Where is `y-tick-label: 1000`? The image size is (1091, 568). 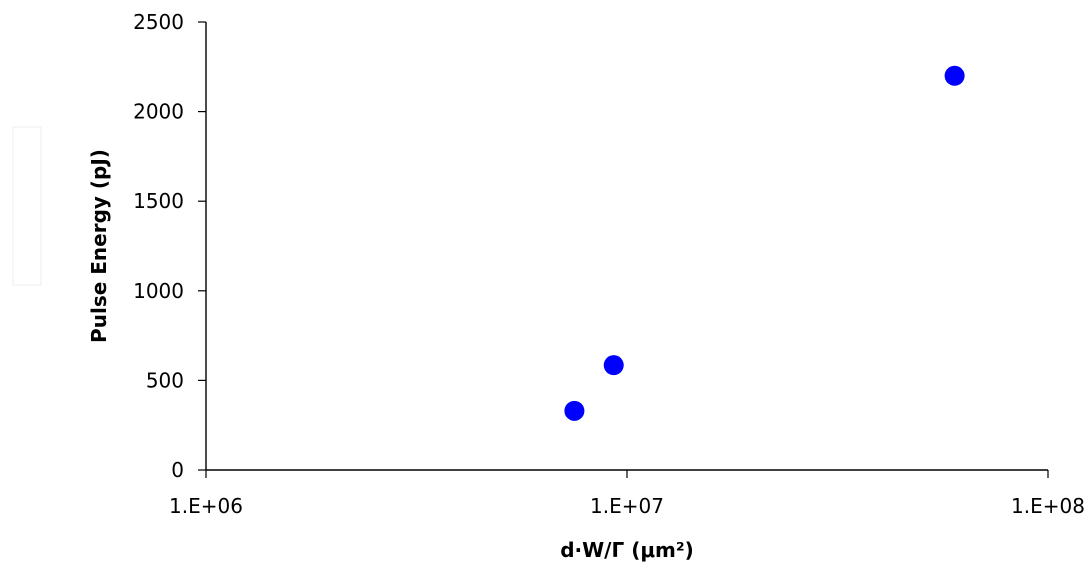 y-tick-label: 1000 is located at coordinates (158, 291).